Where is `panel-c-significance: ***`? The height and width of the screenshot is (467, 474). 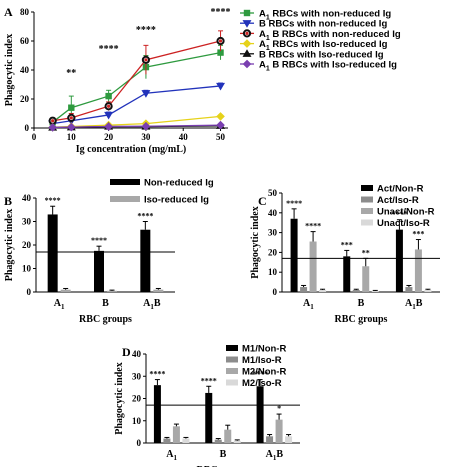 panel-c-significance: *** is located at coordinates (418, 234).